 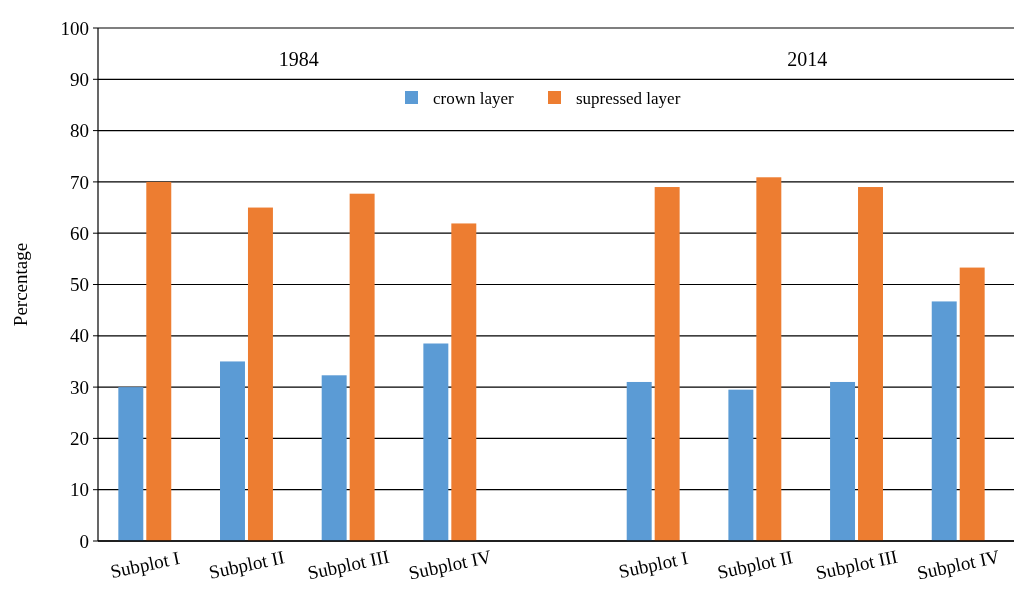 What do you see at coordinates (79, 79) in the screenshot?
I see `y-tick-label: 90` at bounding box center [79, 79].